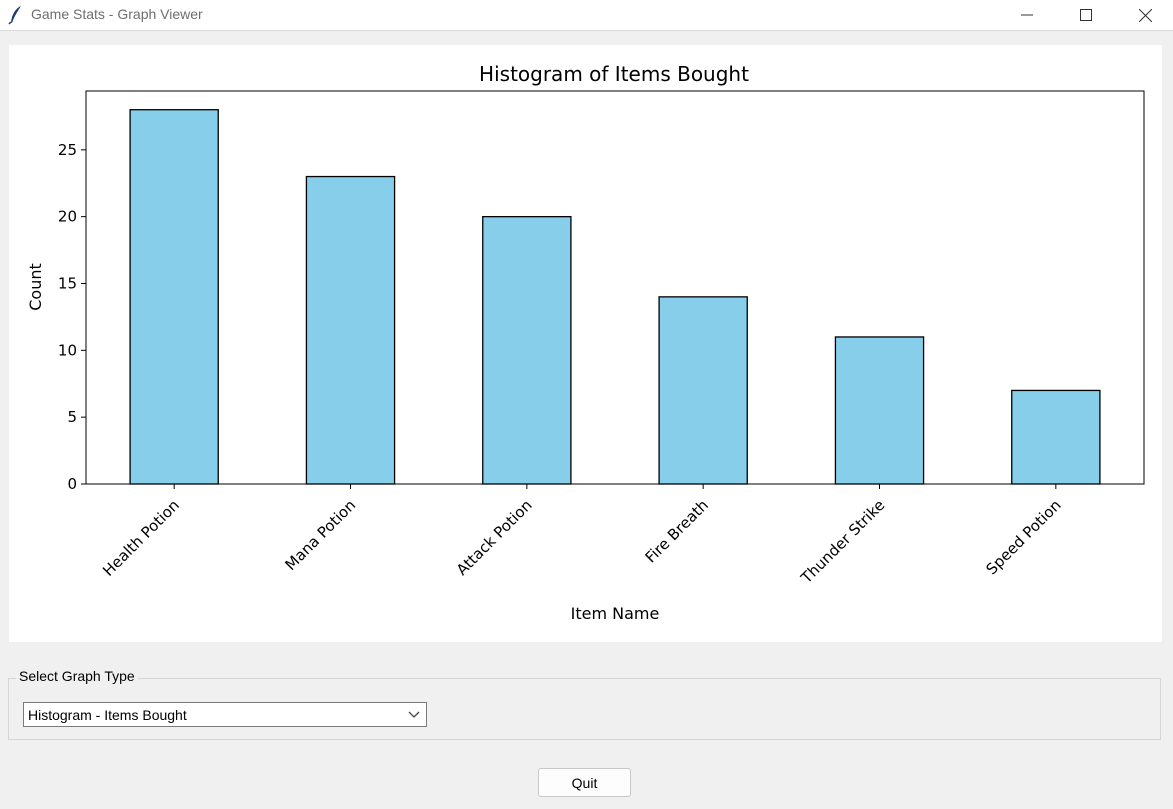 This screenshot has width=1173, height=809. Describe the element at coordinates (72, 417) in the screenshot. I see `y-tick-label: 5` at that location.